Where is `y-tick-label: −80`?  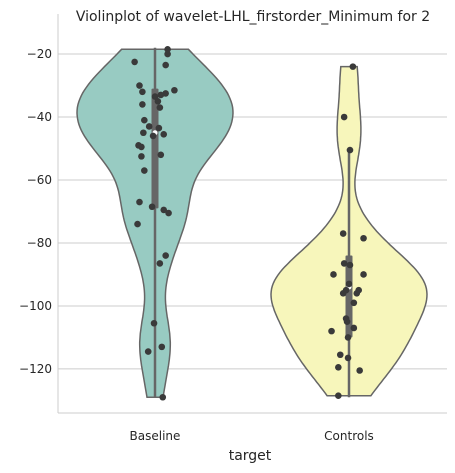
y-tick-label: −80 is located at coordinates (39, 243).